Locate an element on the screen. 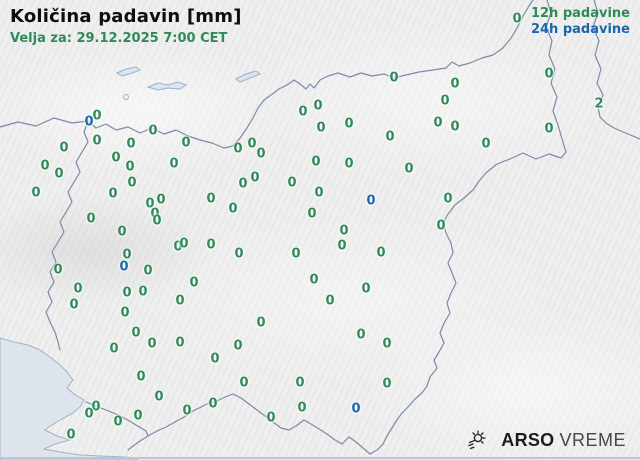 This screenshot has width=640, height=460. border-northeast-hungary is located at coordinates (616, 70).